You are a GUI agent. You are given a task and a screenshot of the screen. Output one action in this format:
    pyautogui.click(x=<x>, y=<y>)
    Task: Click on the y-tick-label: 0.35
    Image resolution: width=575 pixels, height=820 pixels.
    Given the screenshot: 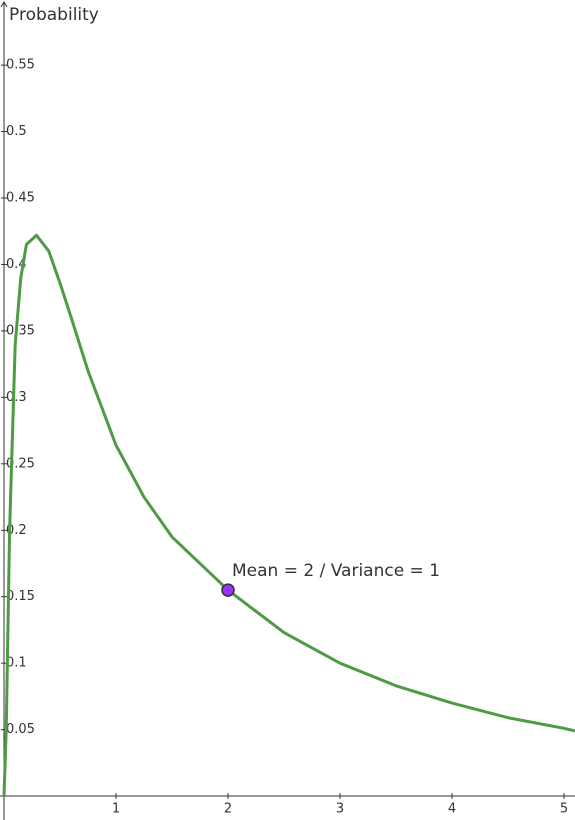 What is the action you would take?
    pyautogui.click(x=20, y=330)
    